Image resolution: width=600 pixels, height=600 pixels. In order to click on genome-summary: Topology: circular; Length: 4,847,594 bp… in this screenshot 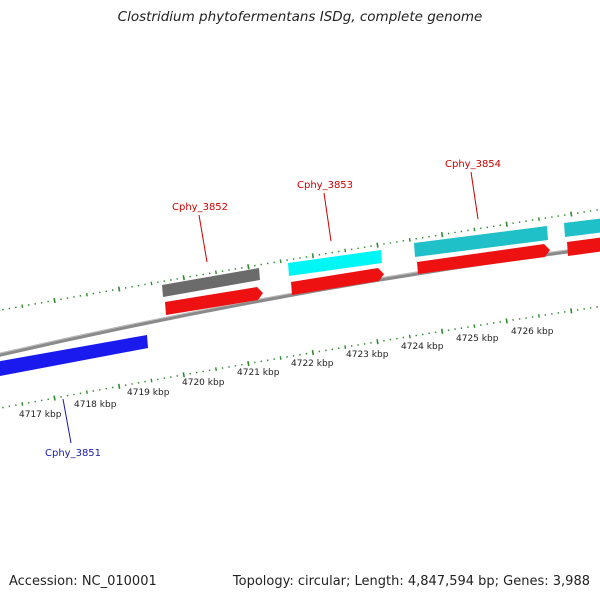, I will do `click(411, 581)`.